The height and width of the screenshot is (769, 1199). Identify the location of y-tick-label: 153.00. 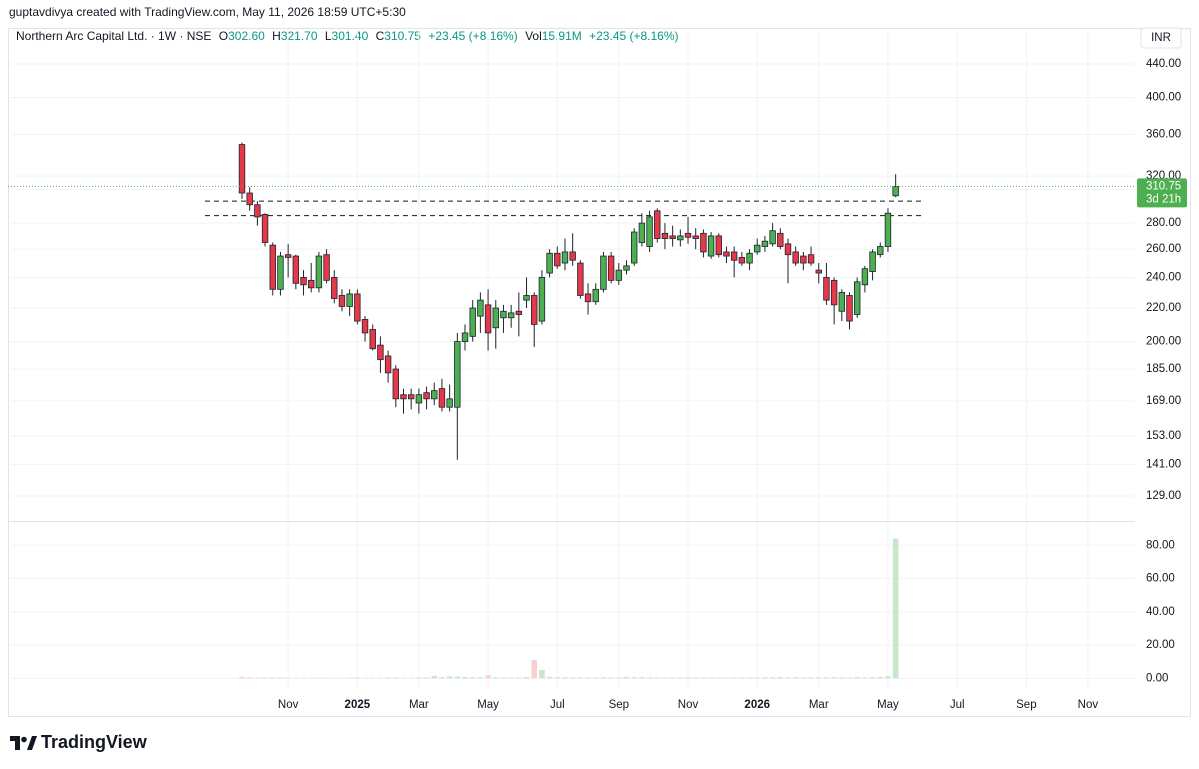
(1163, 436).